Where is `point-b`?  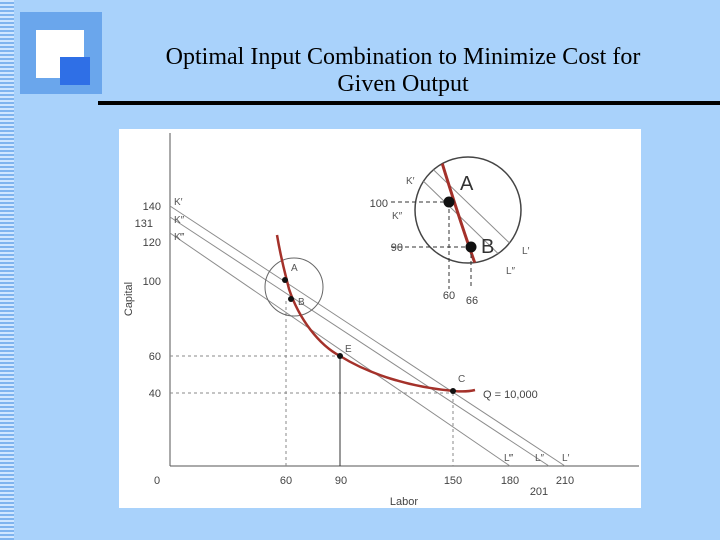 point-b is located at coordinates (291, 299).